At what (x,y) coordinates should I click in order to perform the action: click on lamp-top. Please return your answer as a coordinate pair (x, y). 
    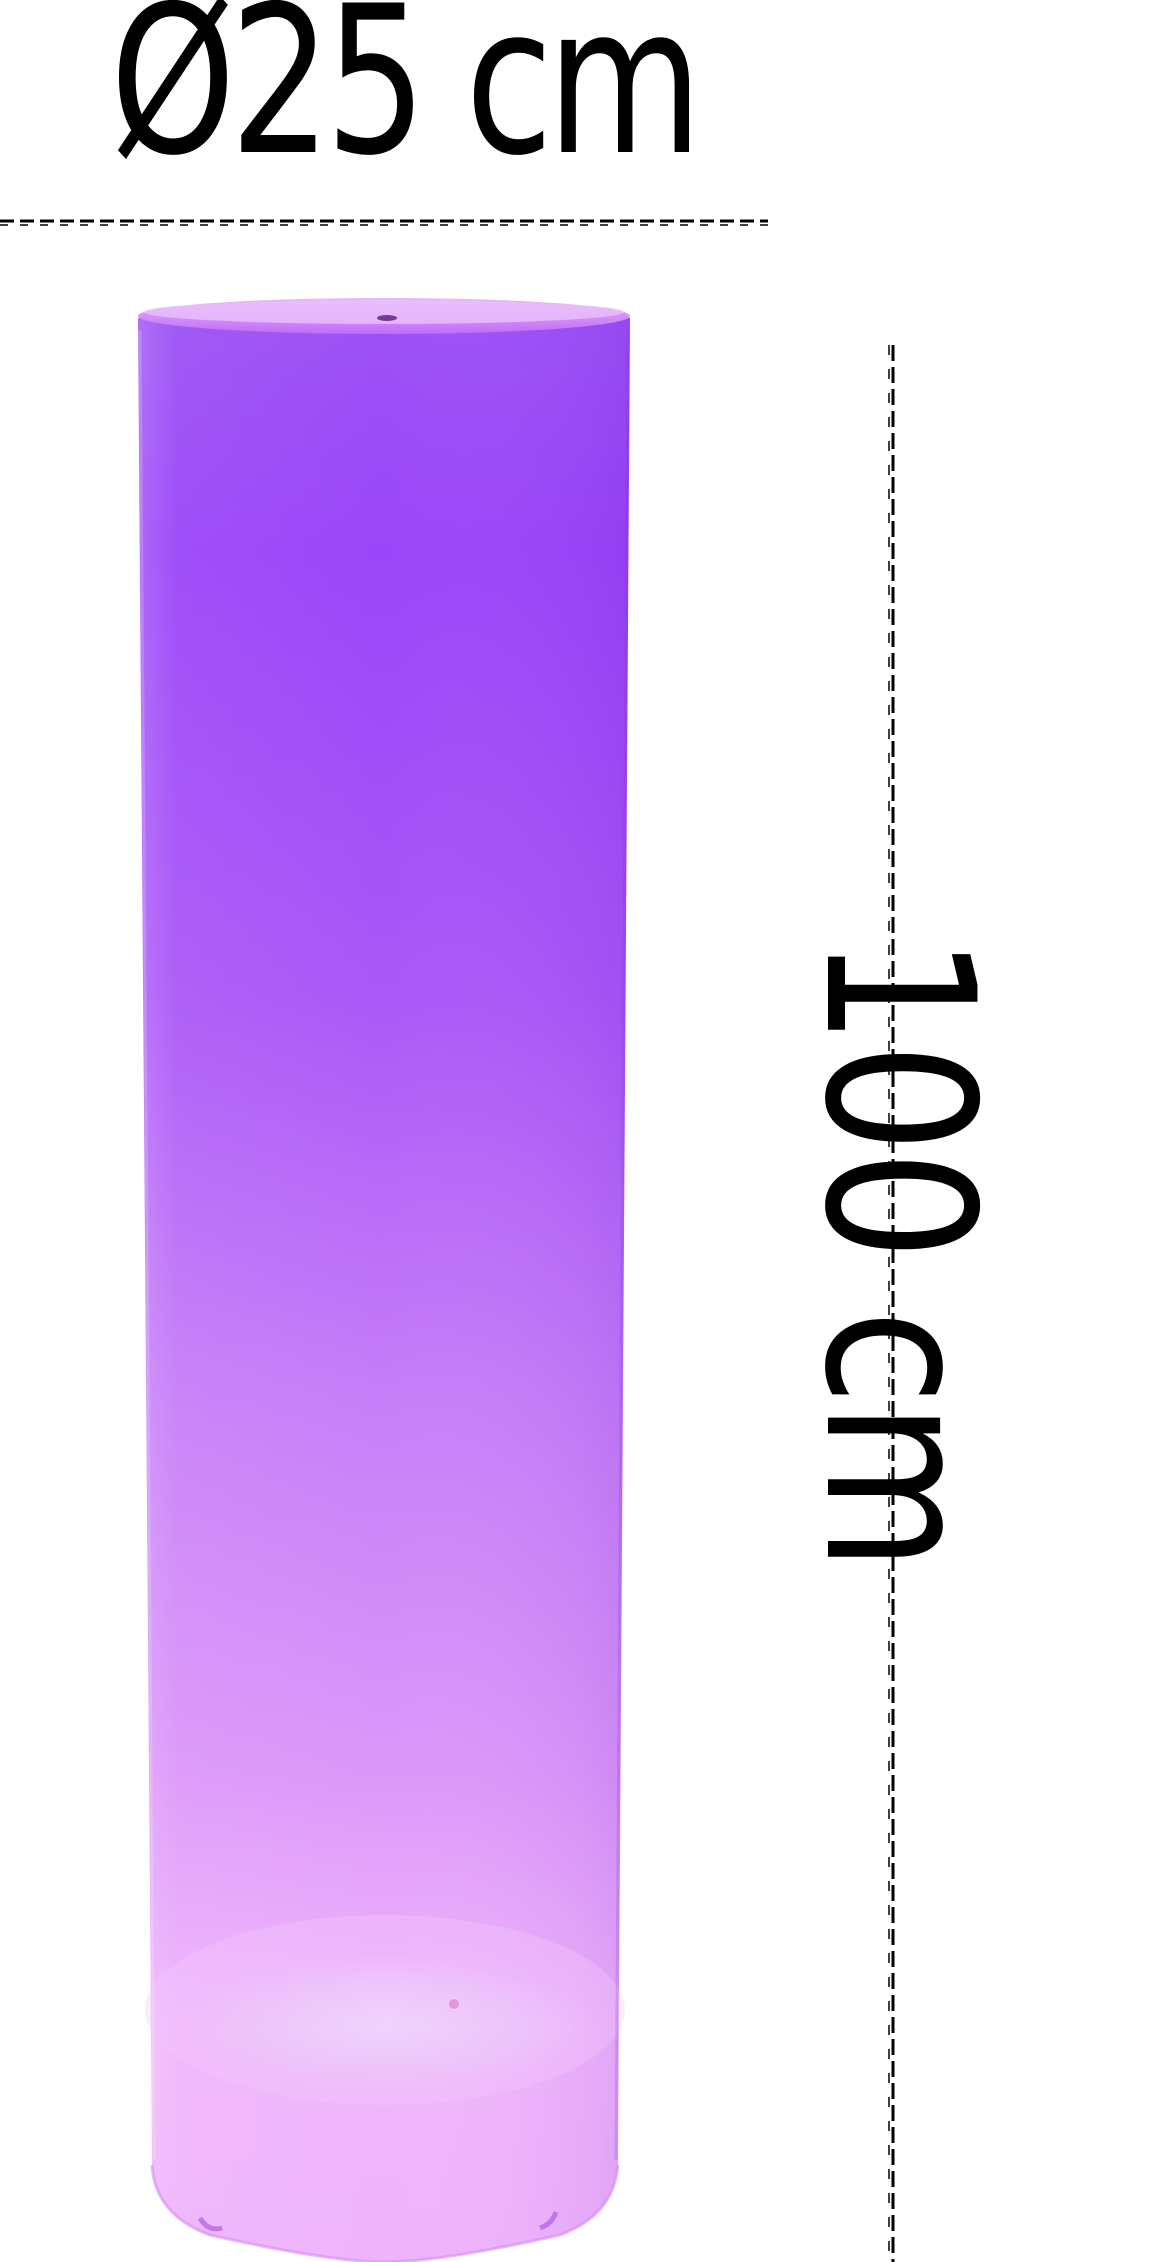
    Looking at the image, I should click on (384, 316).